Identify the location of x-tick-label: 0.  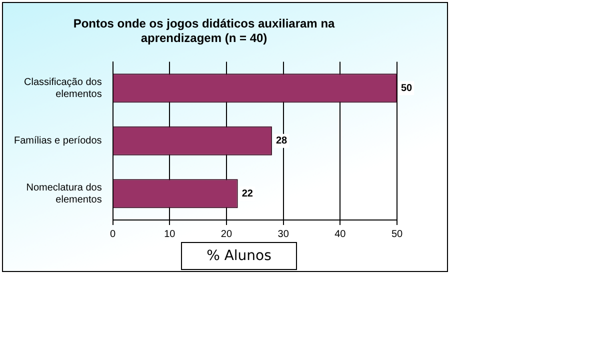
(113, 234).